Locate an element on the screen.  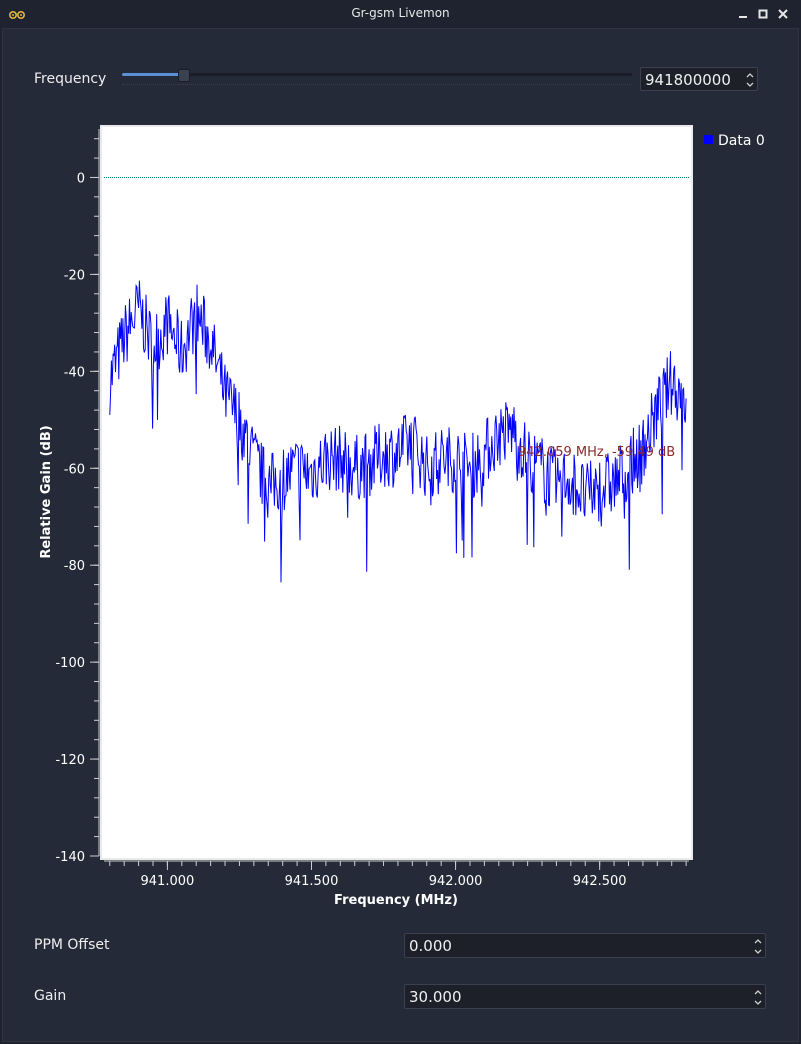
ppm-offset-value: 0.000 is located at coordinates (430, 946).